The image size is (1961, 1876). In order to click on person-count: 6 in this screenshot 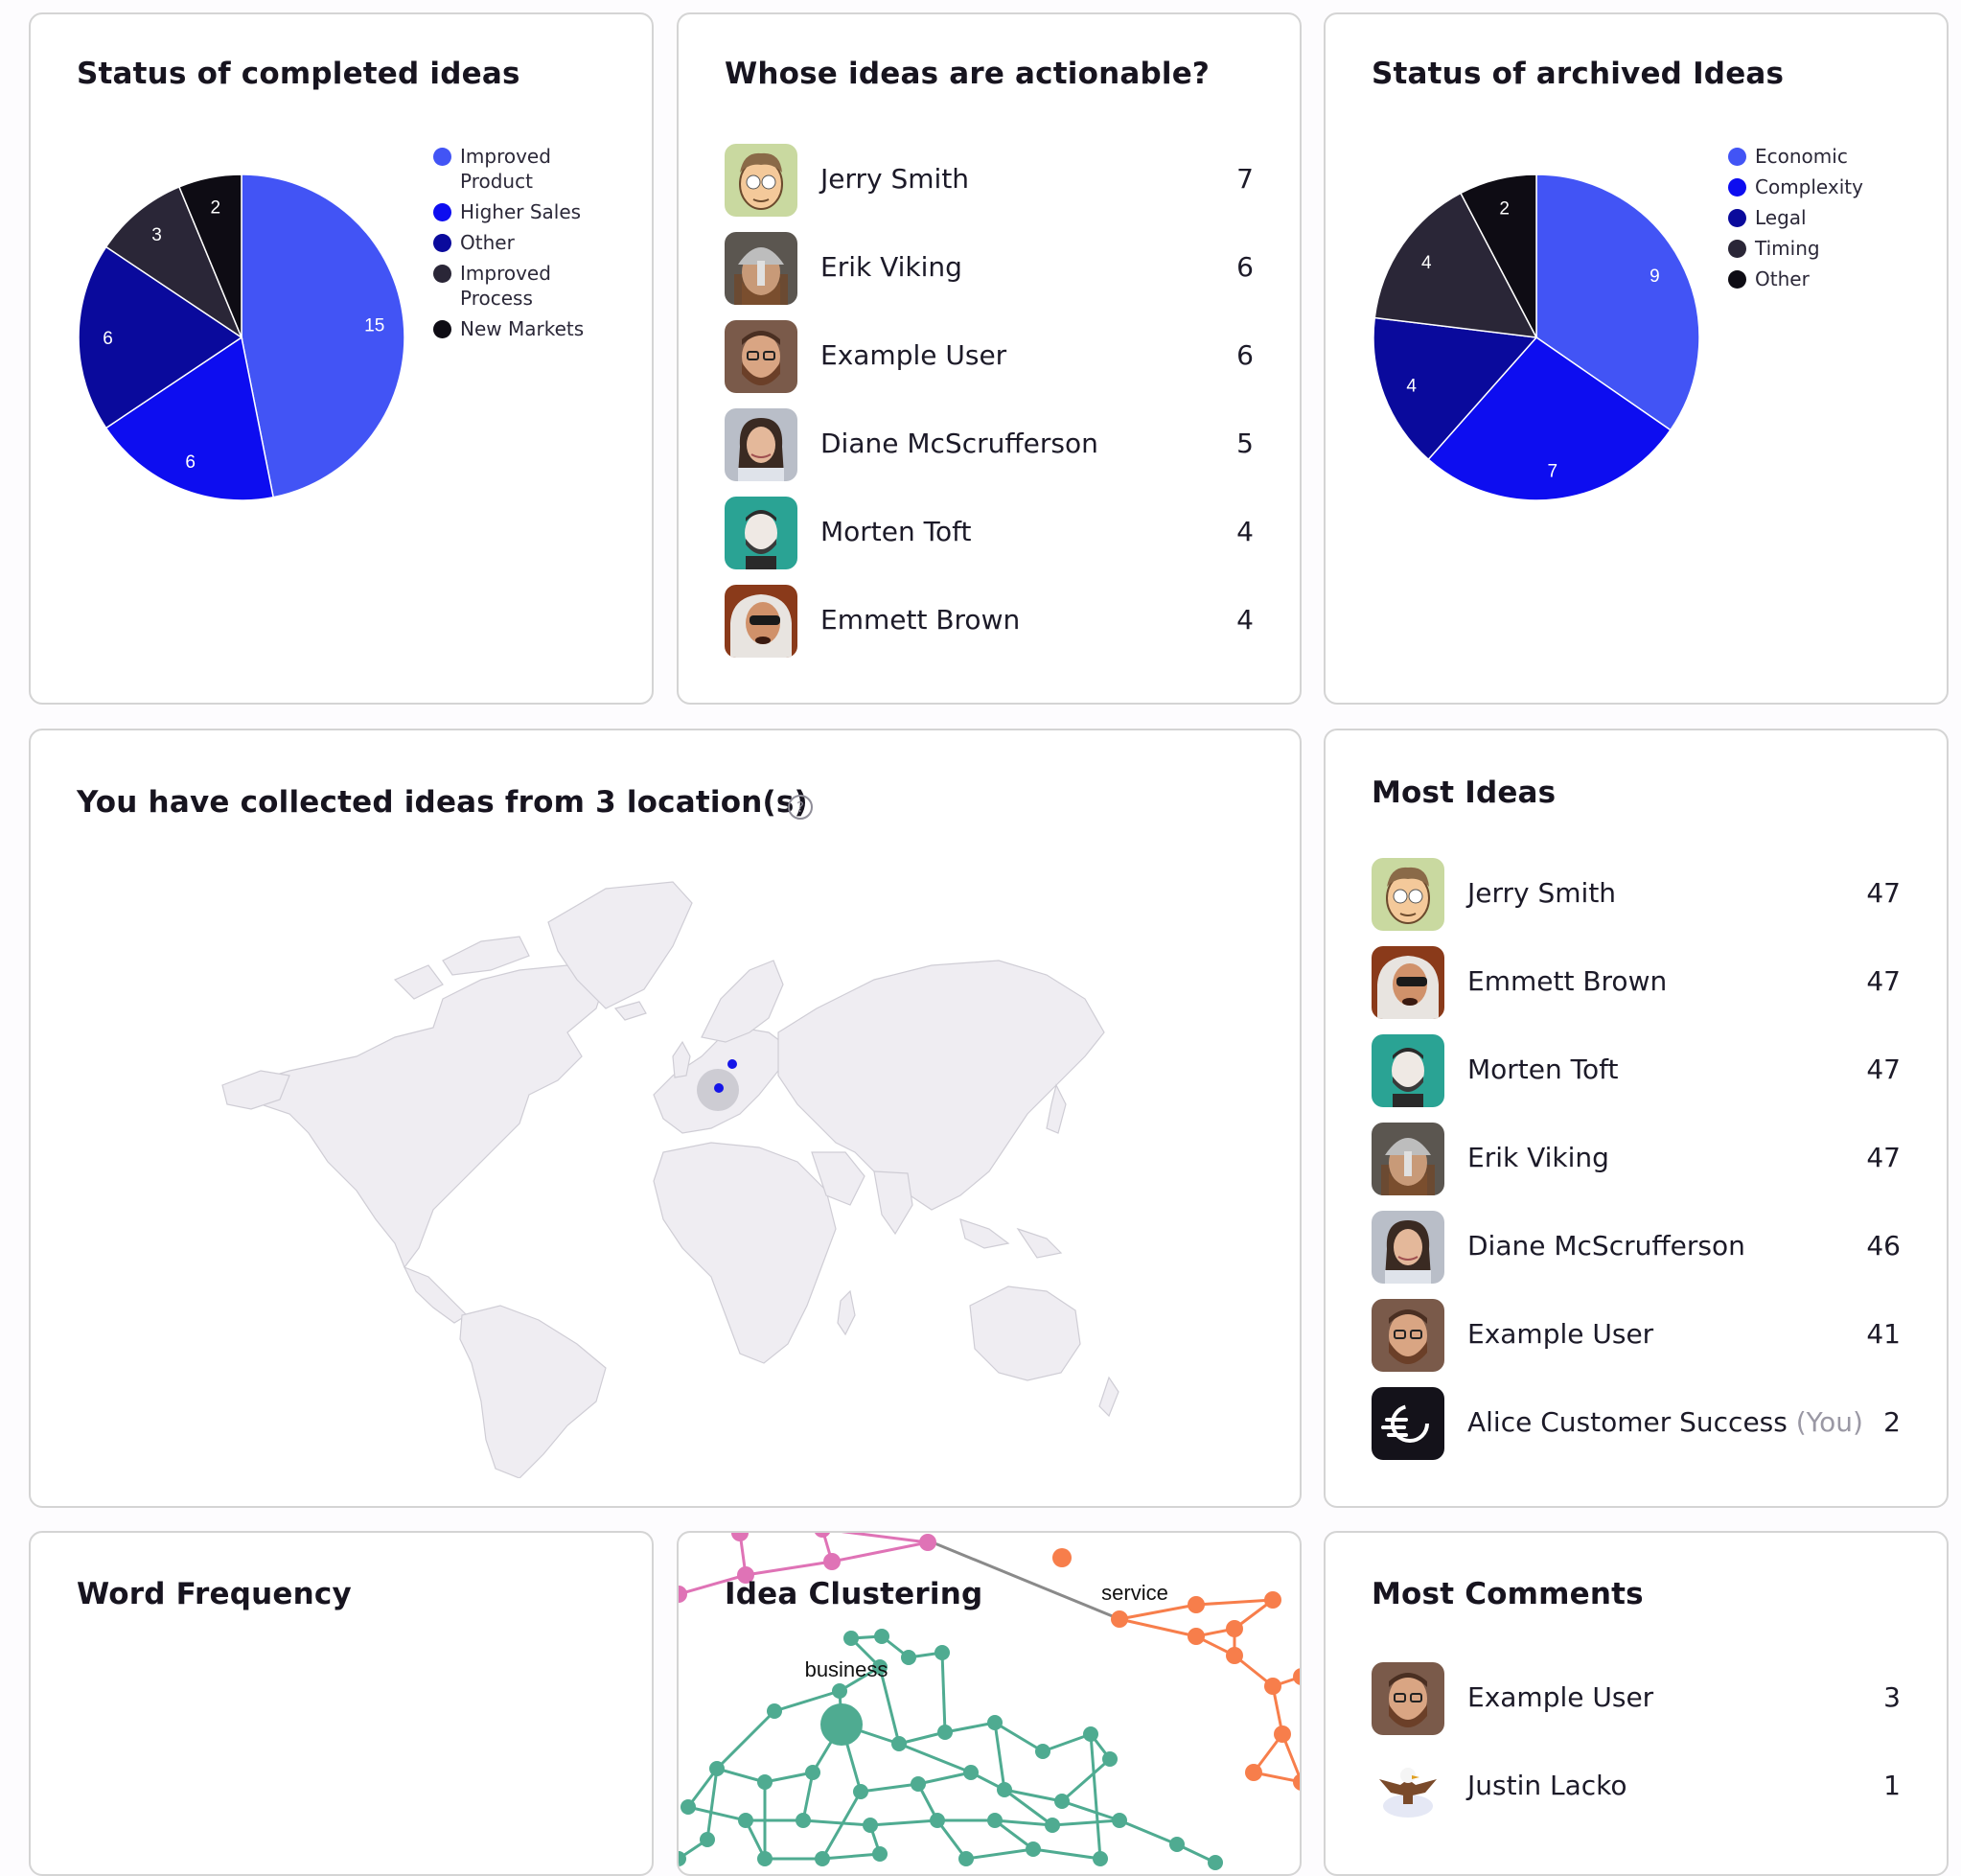, I will do `click(1245, 355)`.